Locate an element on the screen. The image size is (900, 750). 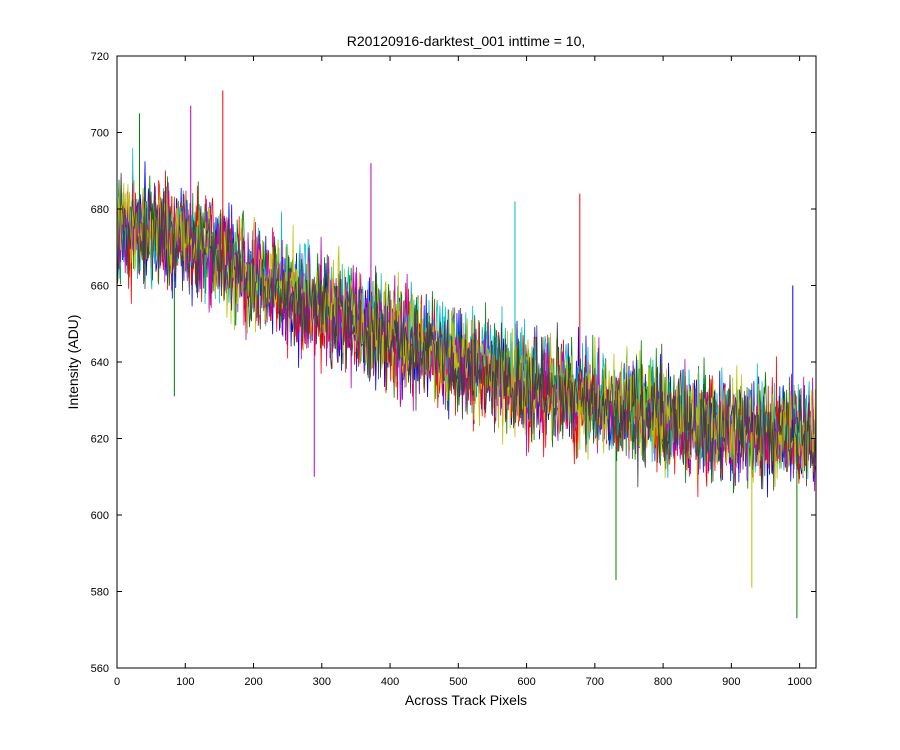
x-tick-label: 400 is located at coordinates (390, 682).